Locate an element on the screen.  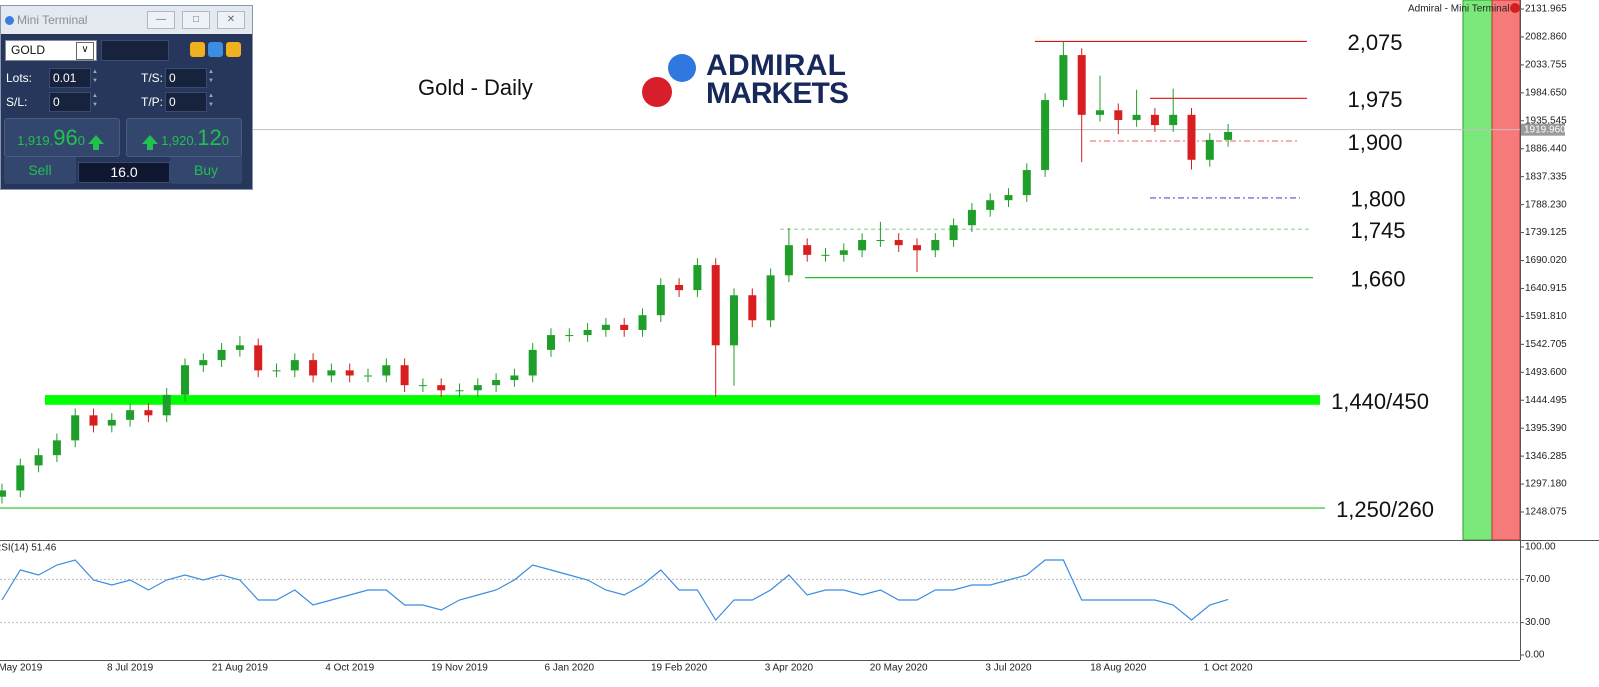
y-tick-label: 1640.915 is located at coordinates (1546, 288).